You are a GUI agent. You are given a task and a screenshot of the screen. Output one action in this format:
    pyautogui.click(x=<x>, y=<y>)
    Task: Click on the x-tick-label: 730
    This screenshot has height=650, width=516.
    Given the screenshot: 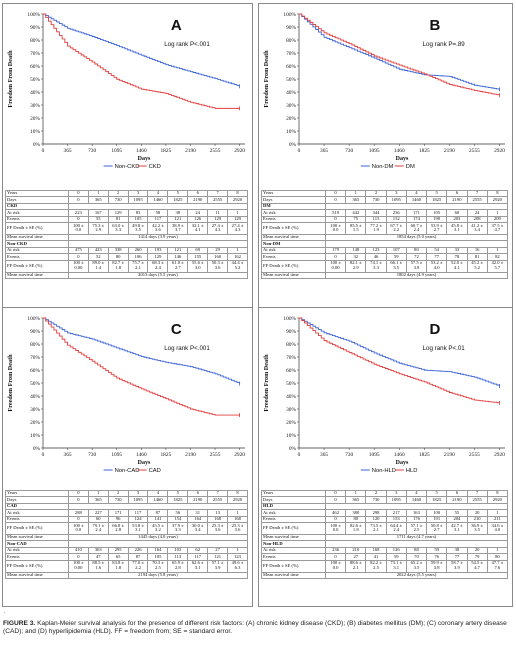 What is the action you would take?
    pyautogui.click(x=92, y=151)
    